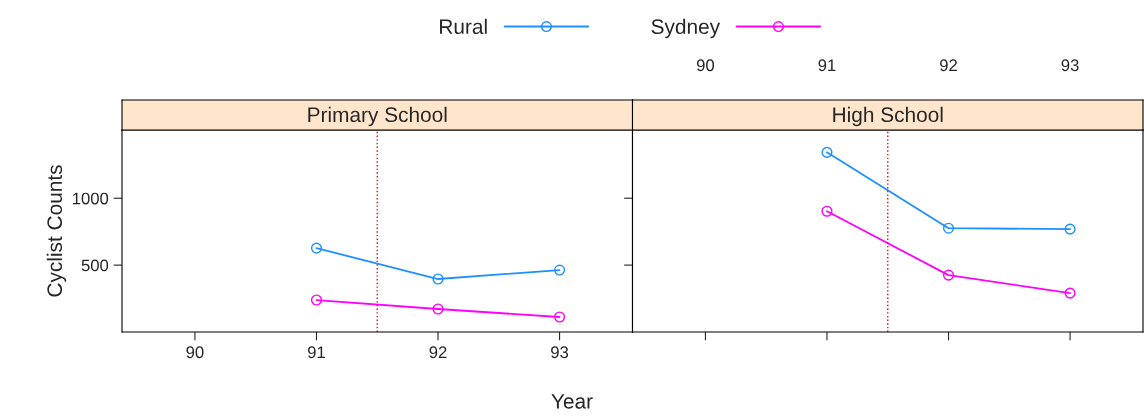 Image resolution: width=1144 pixels, height=417 pixels. I want to click on chart-title: Primary School, so click(377, 116).